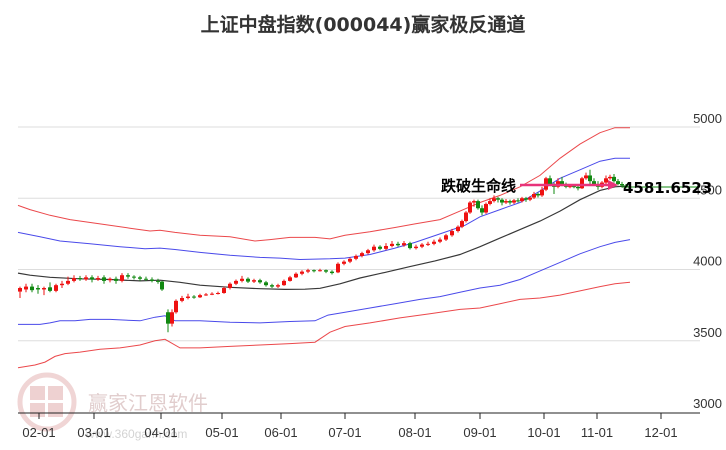 This screenshot has height=450, width=726. What do you see at coordinates (667, 188) in the screenshot?
I see `price-label: 4581.6523` at bounding box center [667, 188].